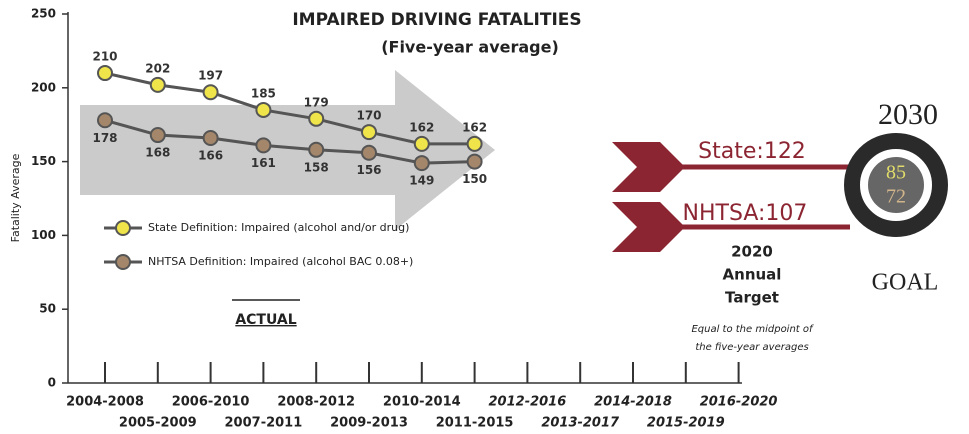  What do you see at coordinates (263, 93) in the screenshot?
I see `value-label: 185` at bounding box center [263, 93].